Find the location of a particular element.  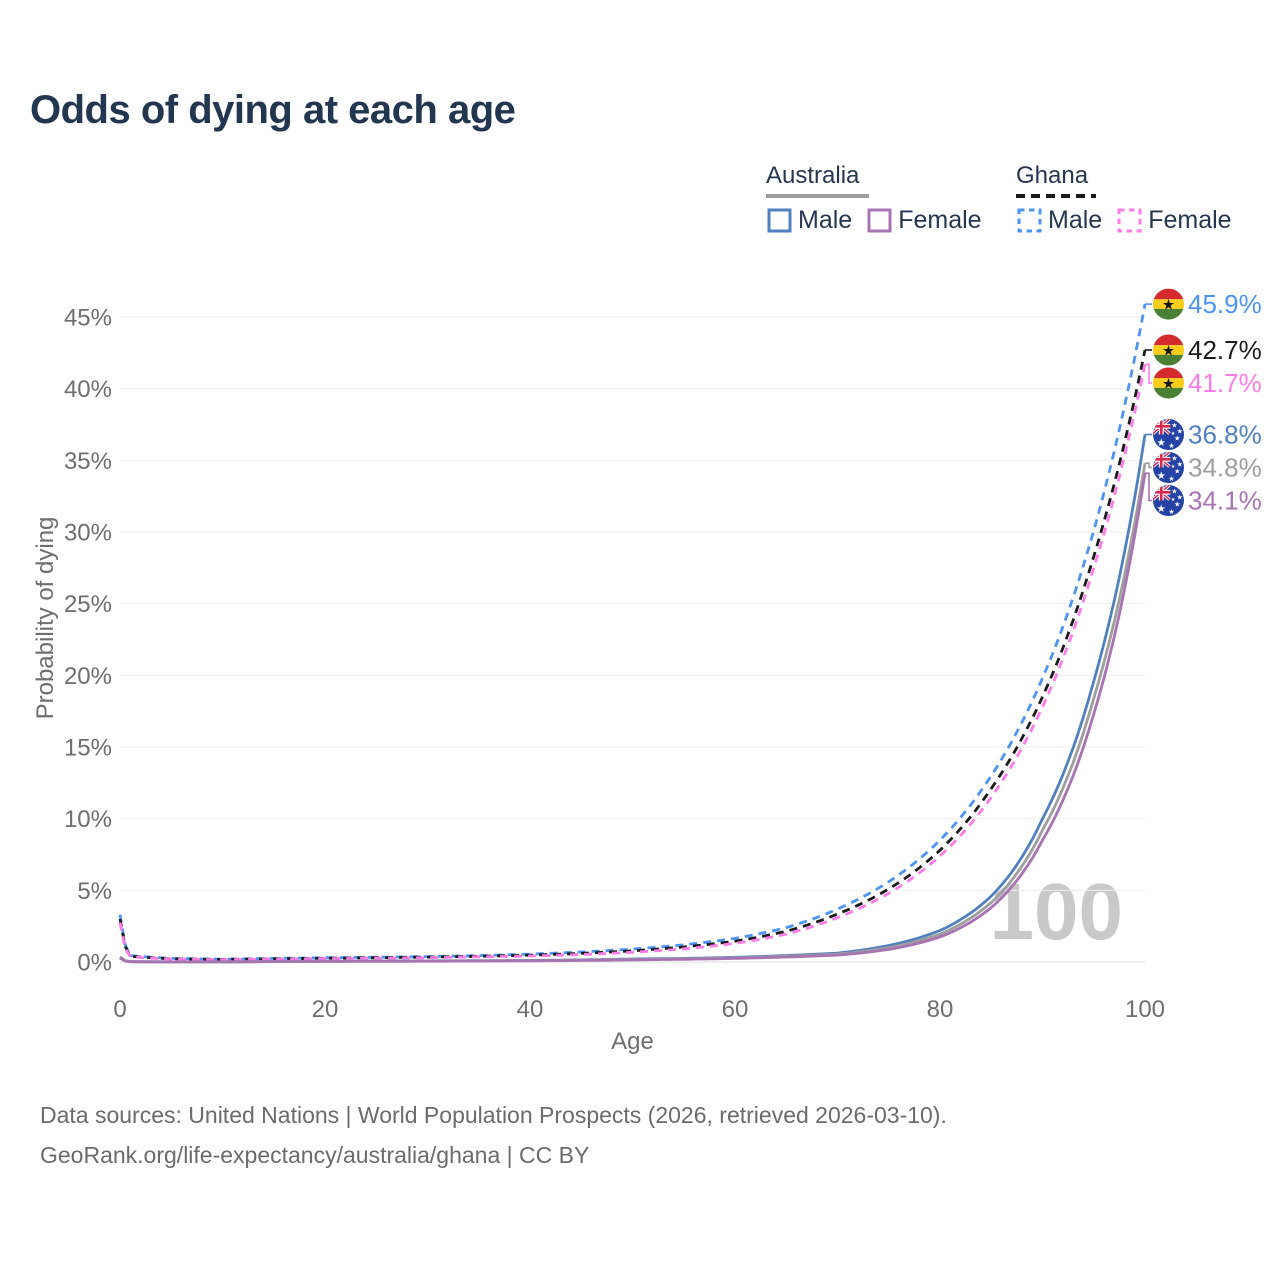

end-value-label-ghana-female: 41.7% is located at coordinates (1225, 383).